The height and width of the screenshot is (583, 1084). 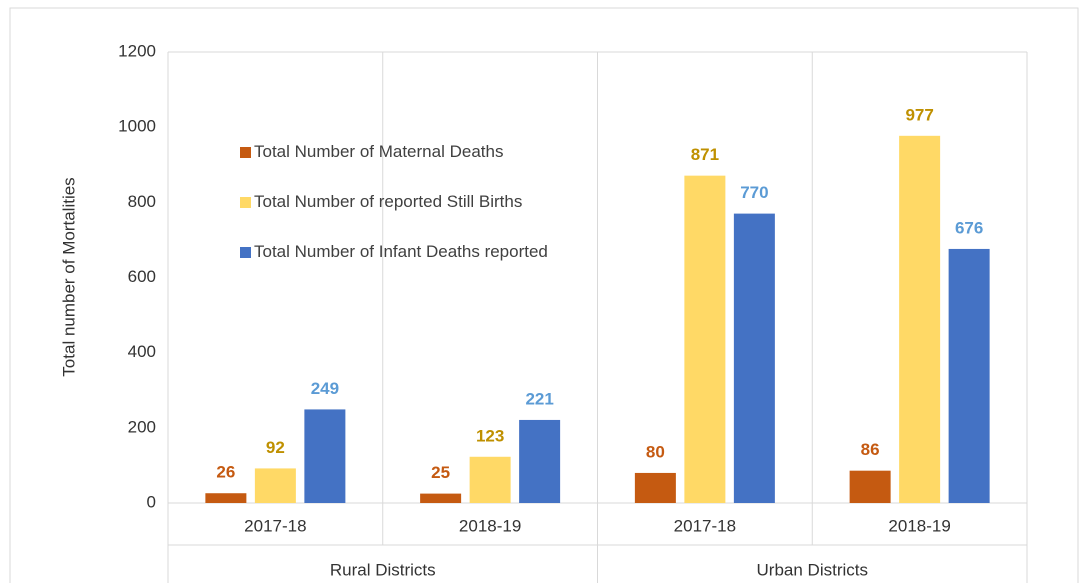 I want to click on legend-item: Total Number of Maternal Deaths, so click(x=415, y=152).